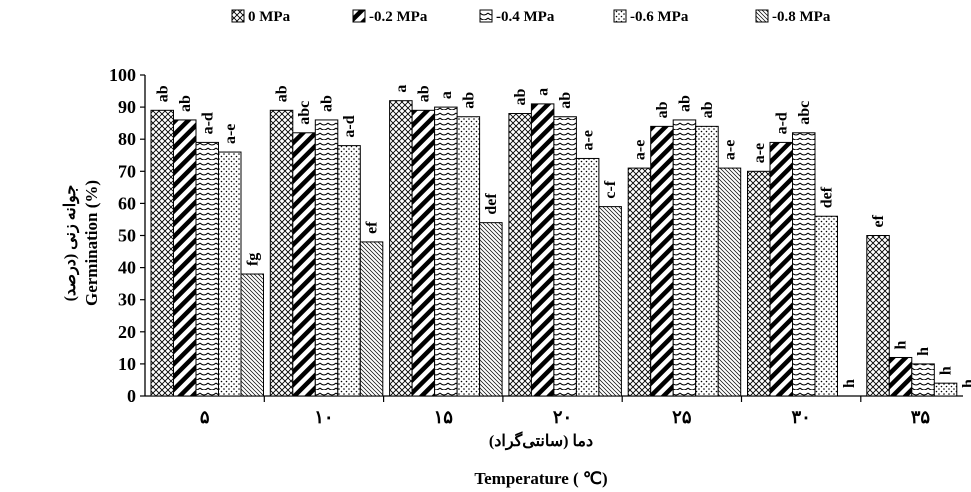 The width and height of the screenshot is (971, 492). I want to click on x-tick-label: ۳۵, so click(921, 417).